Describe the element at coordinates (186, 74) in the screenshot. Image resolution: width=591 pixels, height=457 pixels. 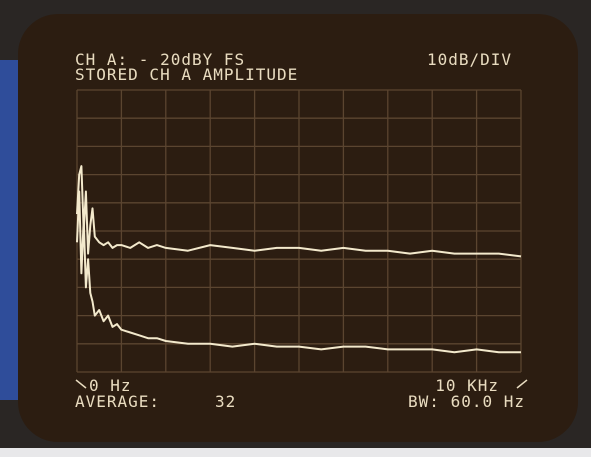
I see `subtitle: STORED CH A AMPLITUDE` at that location.